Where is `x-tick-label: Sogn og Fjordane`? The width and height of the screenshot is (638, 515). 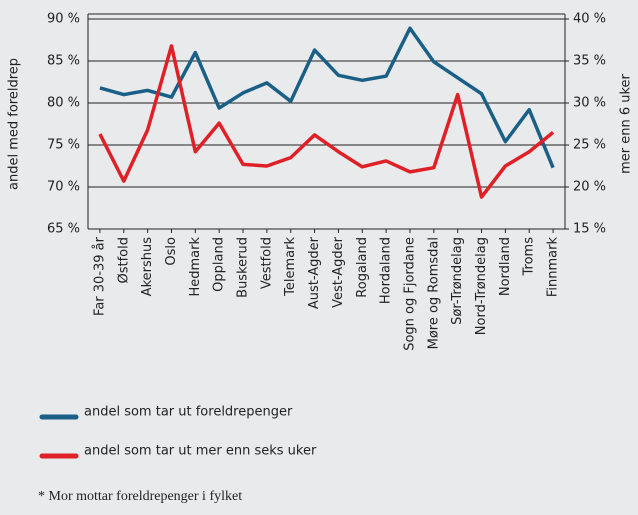
x-tick-label: Sogn og Fjordane is located at coordinates (409, 294).